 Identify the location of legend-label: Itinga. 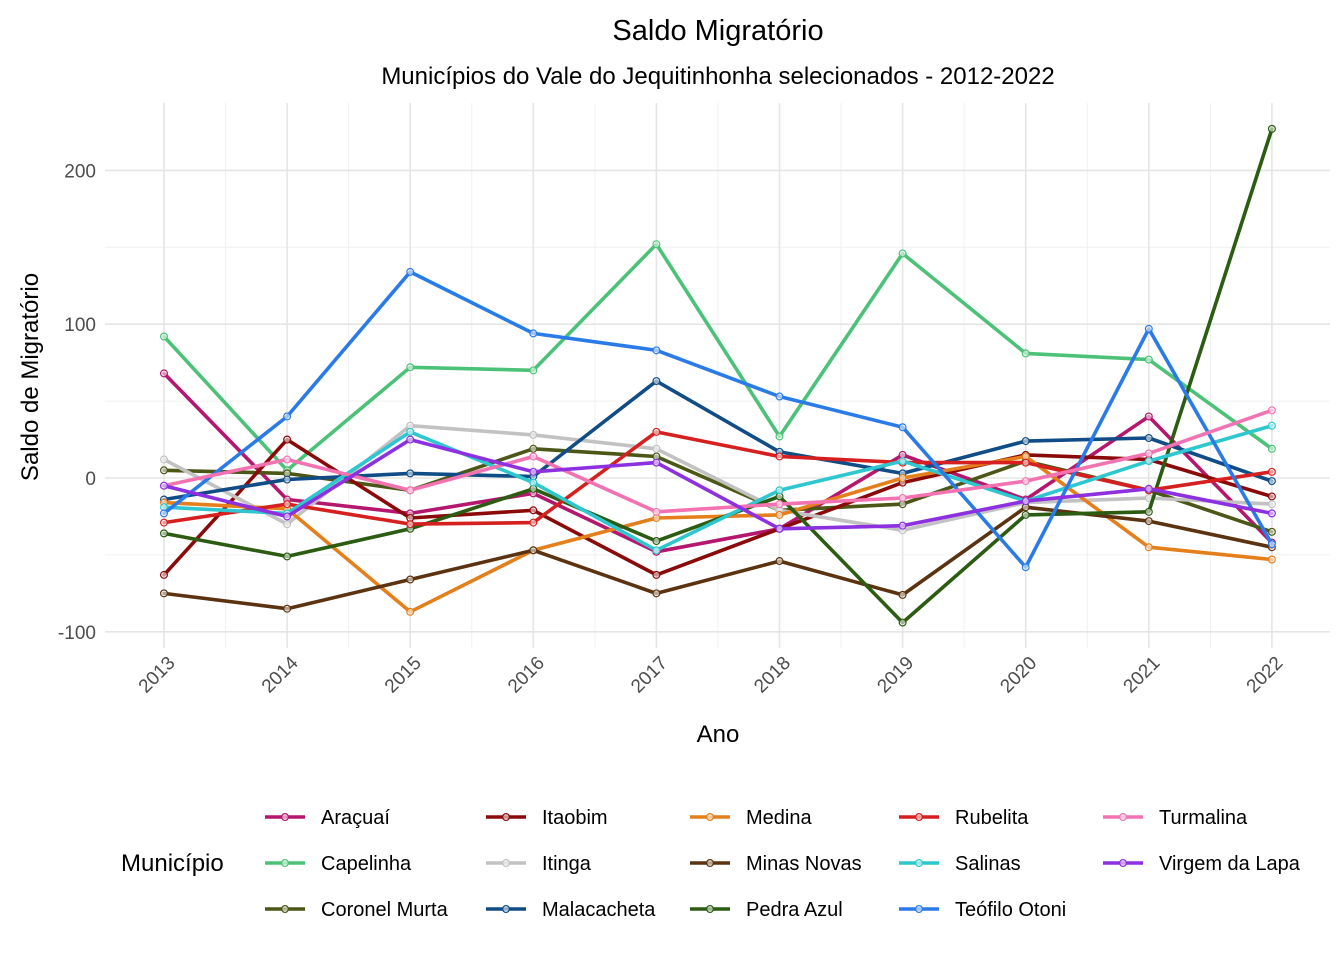
(567, 864).